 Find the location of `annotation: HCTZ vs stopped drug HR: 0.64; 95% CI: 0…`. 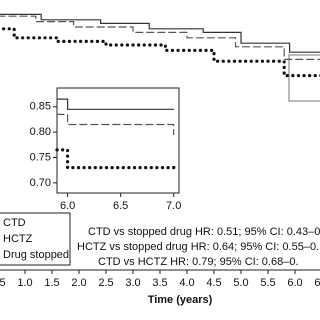

annotation: HCTZ vs stopped drug HR: 0.64; 95% CI: 0… is located at coordinates (198, 247).